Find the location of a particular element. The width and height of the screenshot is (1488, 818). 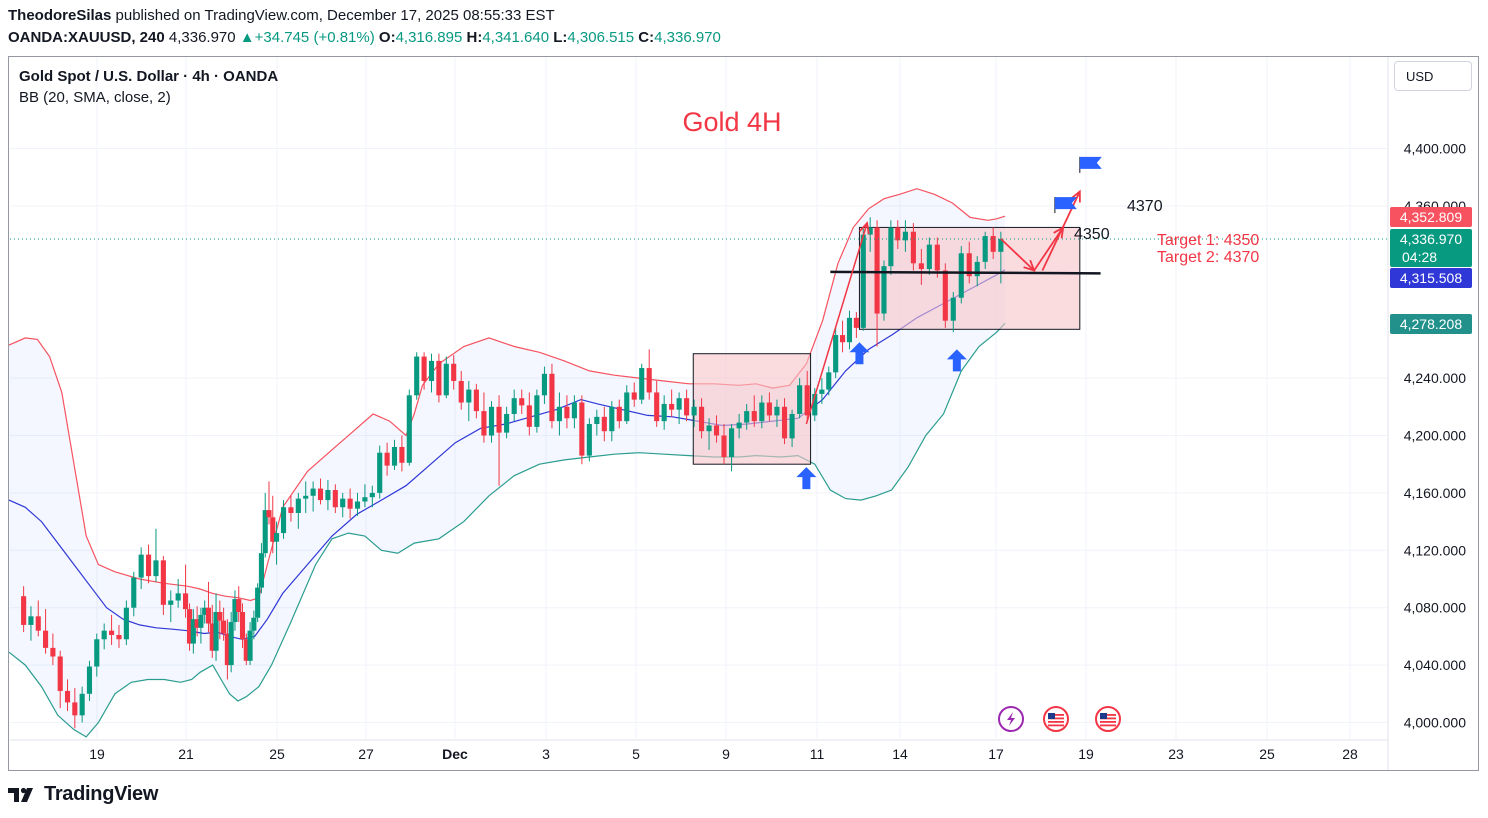

currency-button: USD is located at coordinates (1433, 76).